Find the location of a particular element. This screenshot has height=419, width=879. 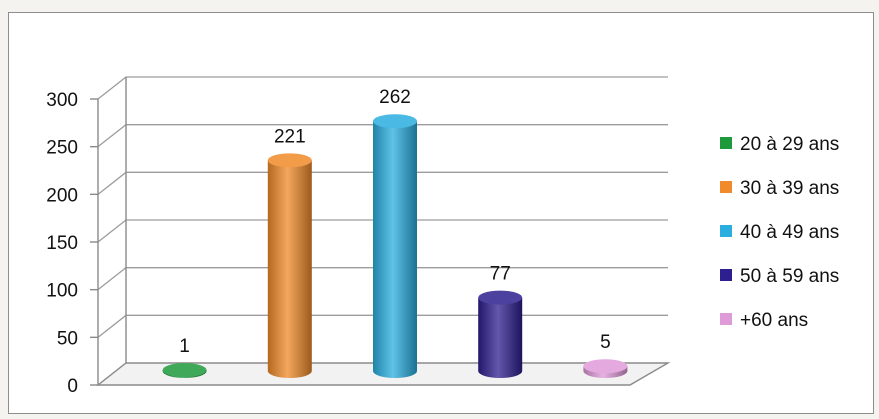

data-label: 262 is located at coordinates (395, 97).